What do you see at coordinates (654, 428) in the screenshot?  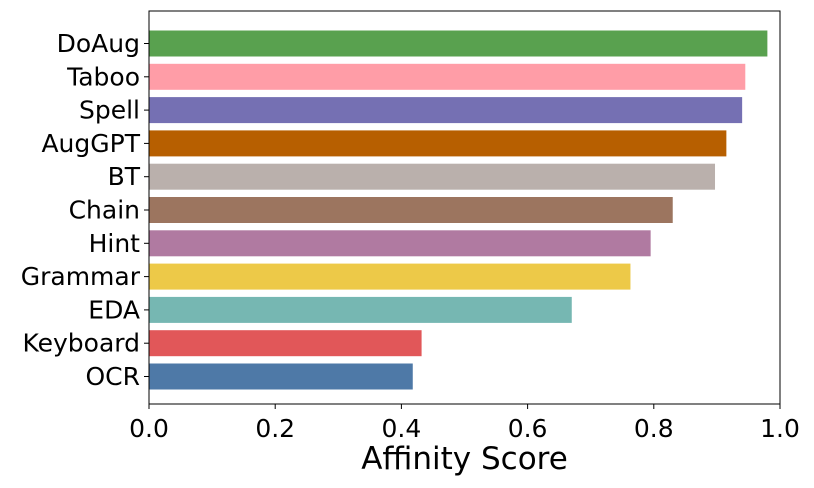 I see `x-tick-label: 0.8` at bounding box center [654, 428].